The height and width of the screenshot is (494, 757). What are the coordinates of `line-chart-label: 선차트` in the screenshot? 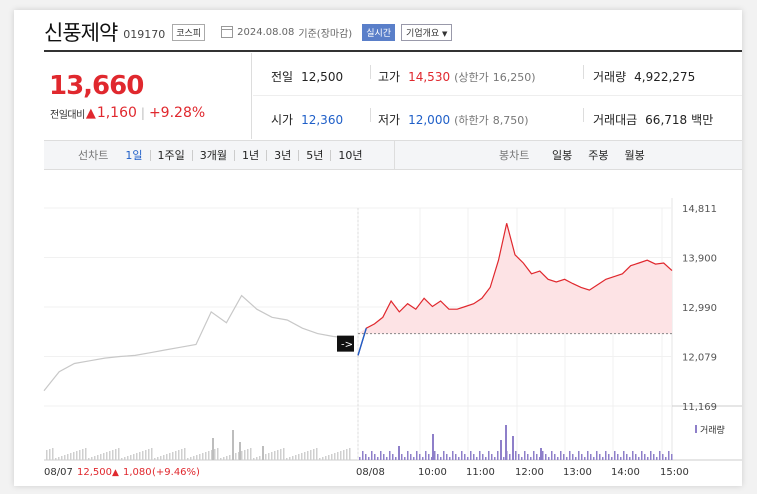 It's located at (93, 155).